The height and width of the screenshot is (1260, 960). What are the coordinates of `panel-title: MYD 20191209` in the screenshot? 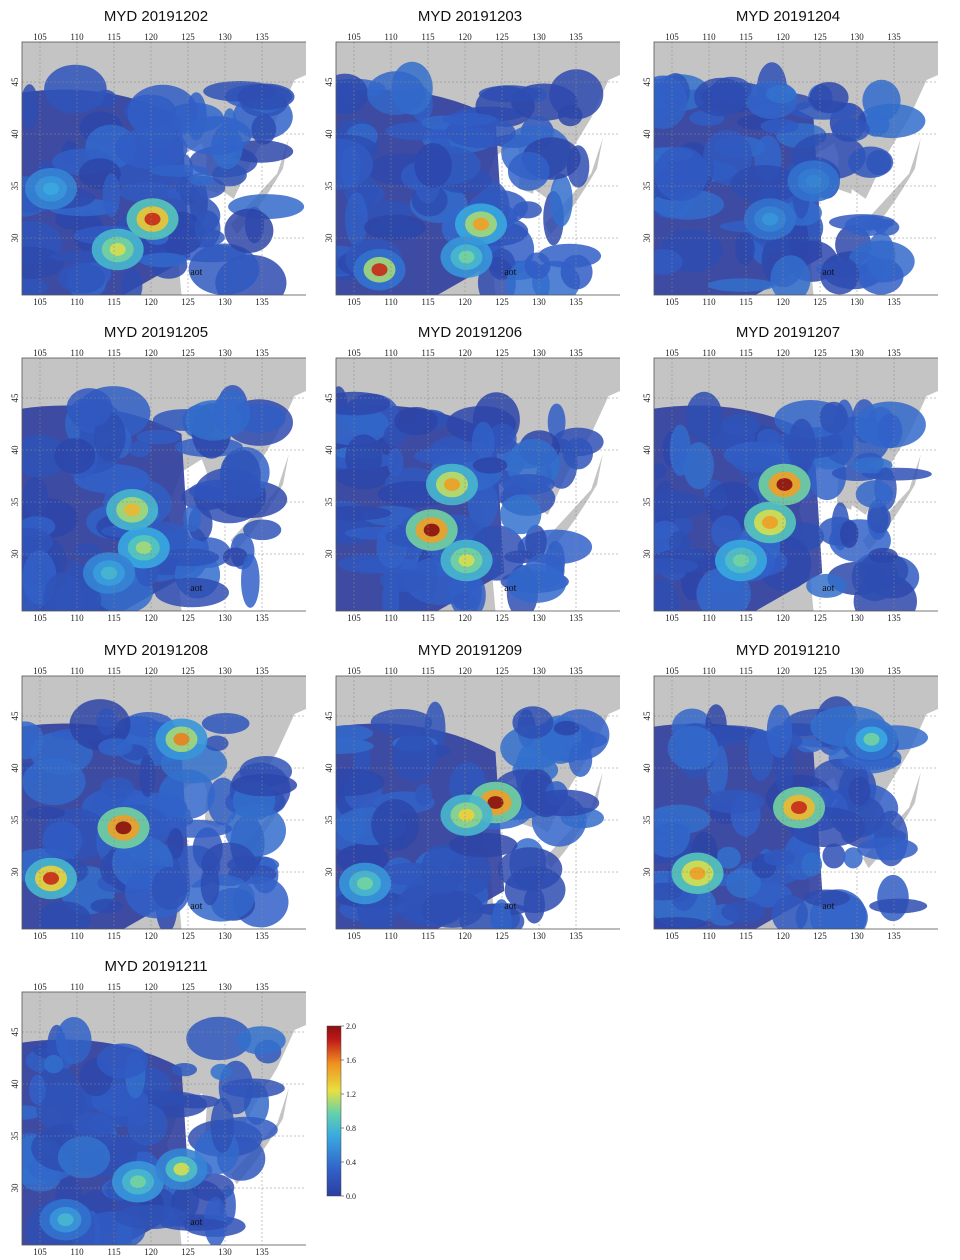 It's located at (470, 650).